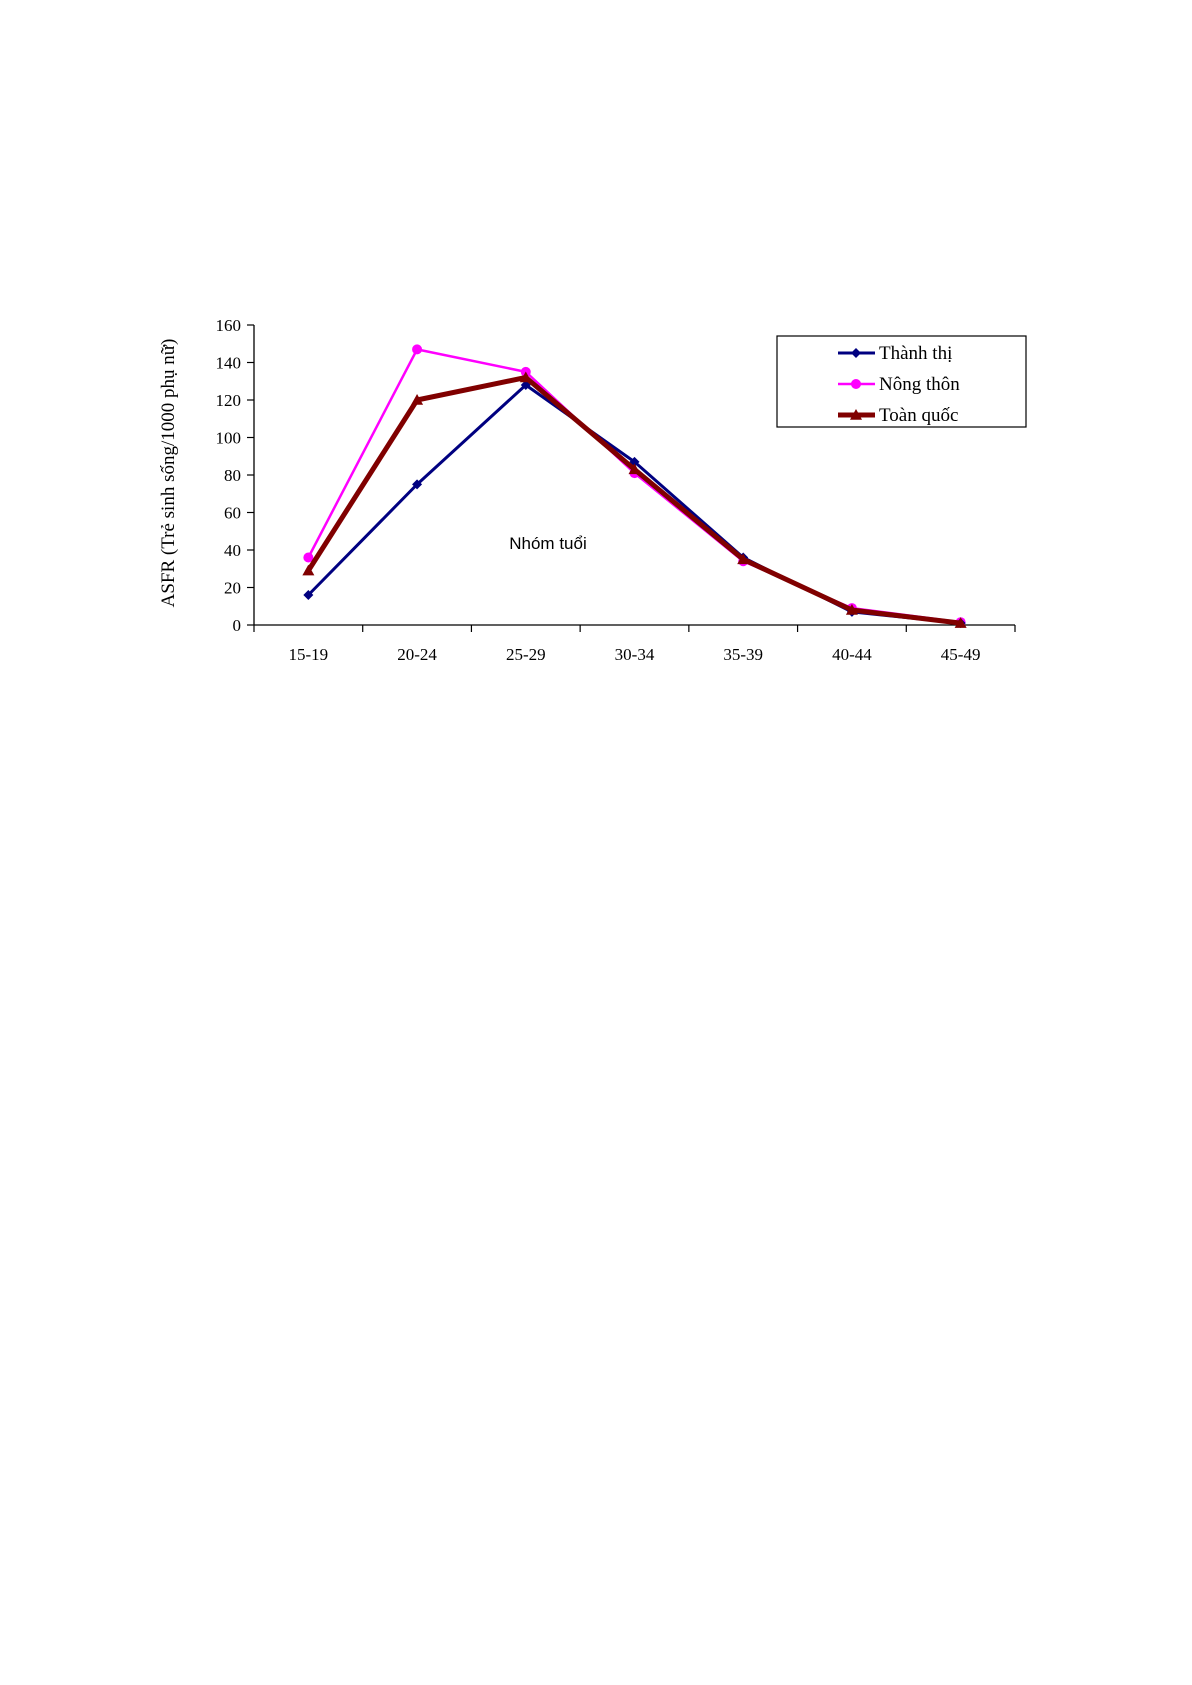 The width and height of the screenshot is (1192, 1685). Describe the element at coordinates (309, 654) in the screenshot. I see `x-tick-label: 15-19` at that location.